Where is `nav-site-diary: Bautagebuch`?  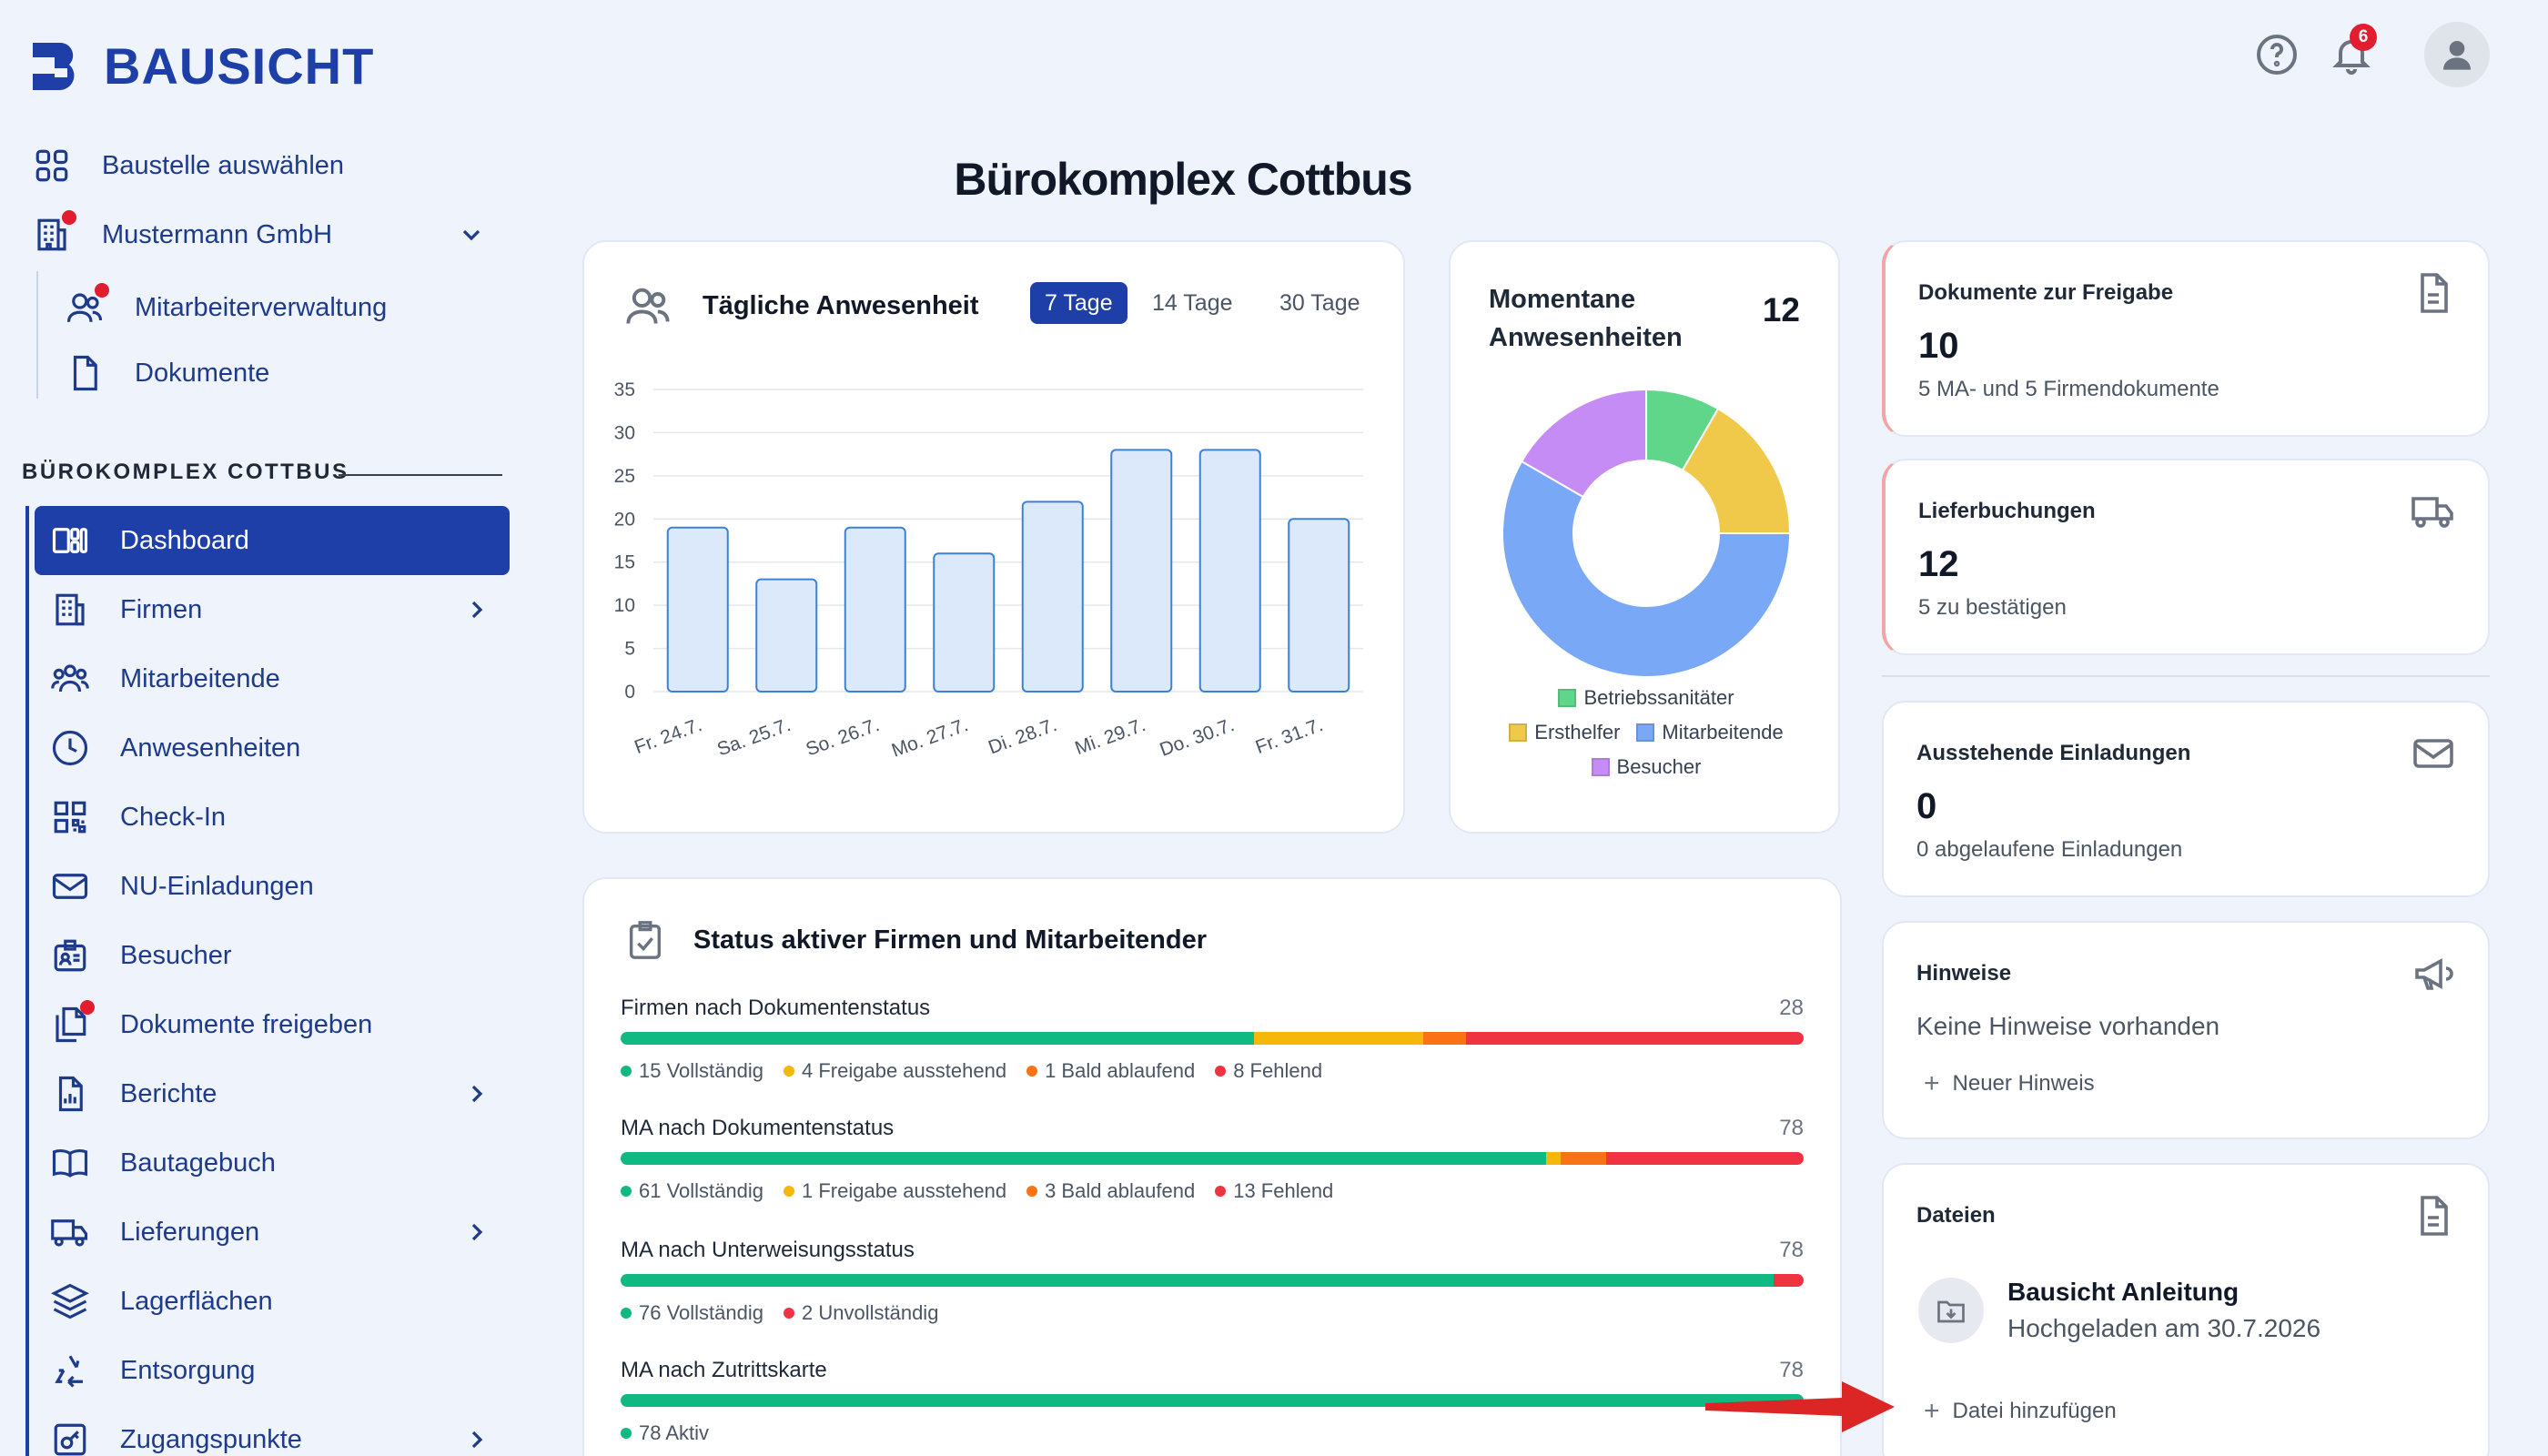
nav-site-diary: Bautagebuch is located at coordinates (273, 1163).